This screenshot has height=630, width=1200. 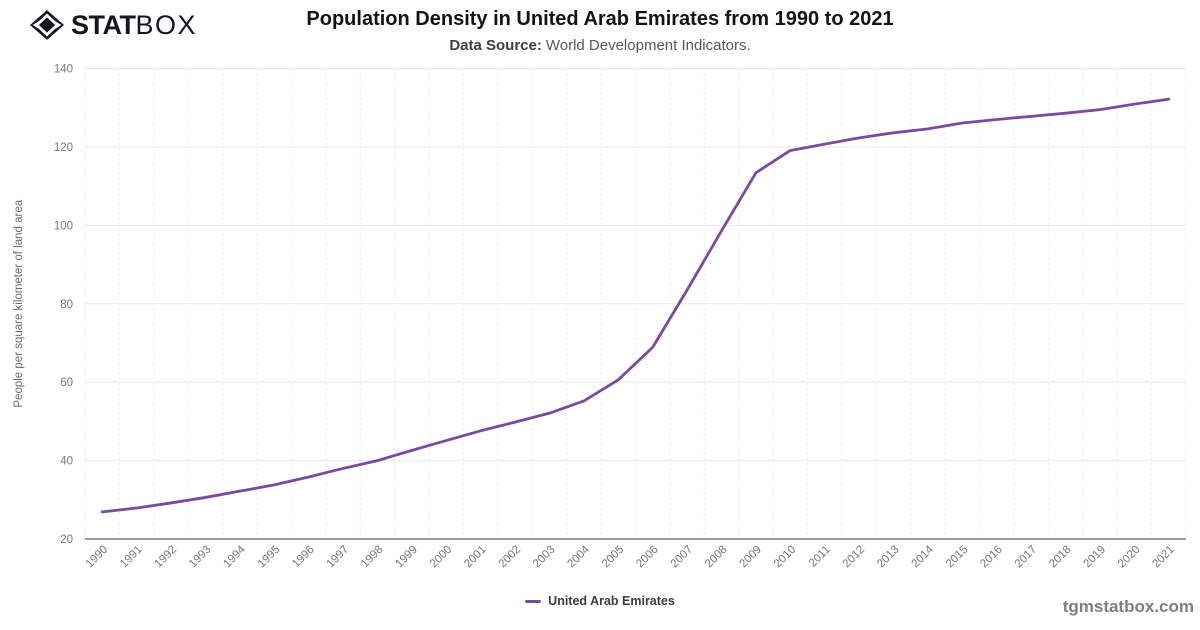 What do you see at coordinates (1026, 557) in the screenshot?
I see `x-tick-label: 2017` at bounding box center [1026, 557].